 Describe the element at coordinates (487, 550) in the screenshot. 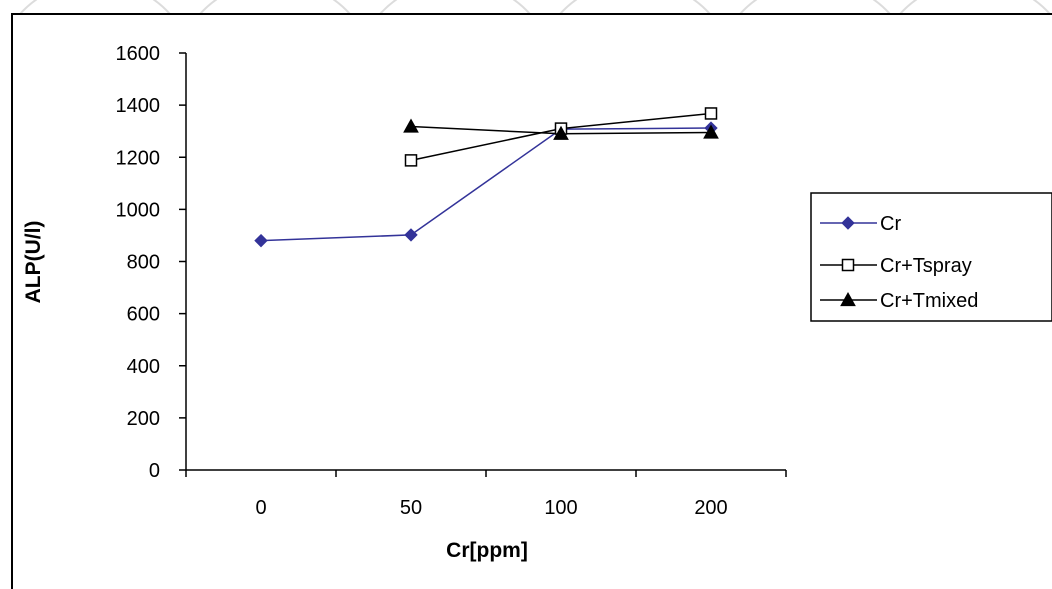

I see `x-axis-title: Cr[ppm]` at that location.